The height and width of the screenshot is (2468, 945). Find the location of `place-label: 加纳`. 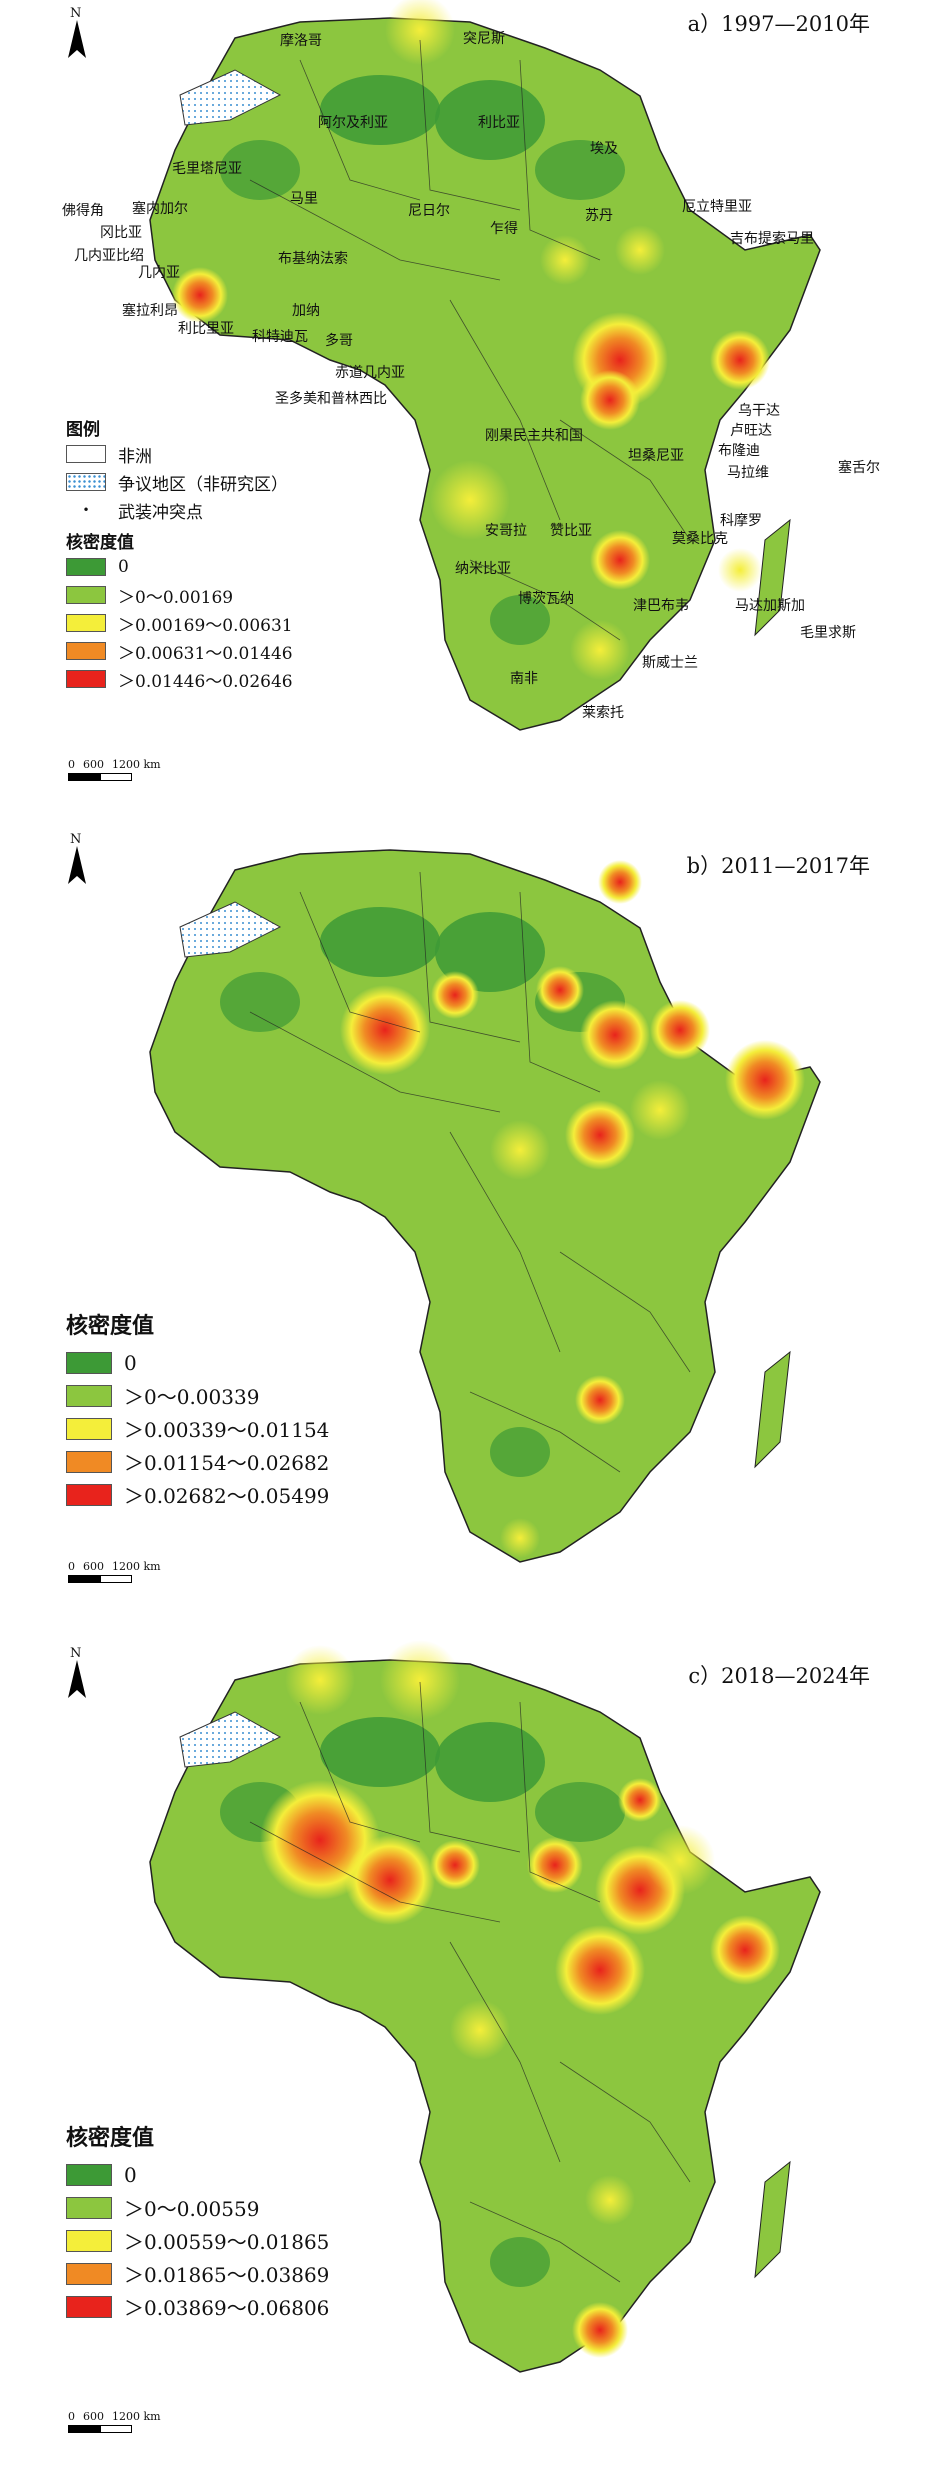

place-label: 加纳 is located at coordinates (306, 311).